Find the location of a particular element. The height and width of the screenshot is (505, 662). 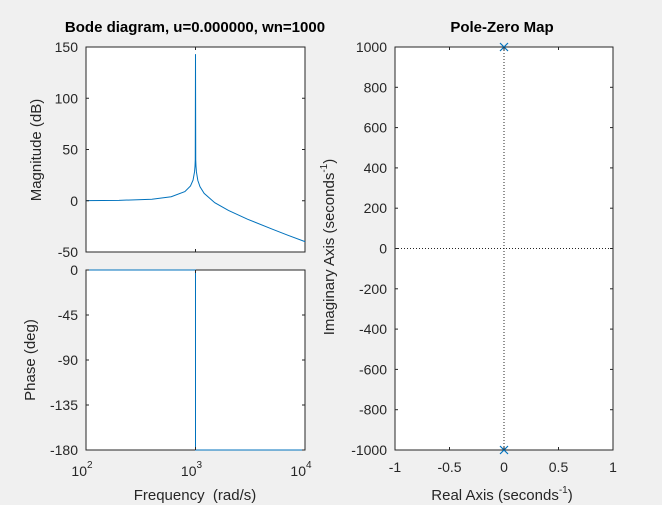

phase-xtick-label: 10² is located at coordinates (82, 469).